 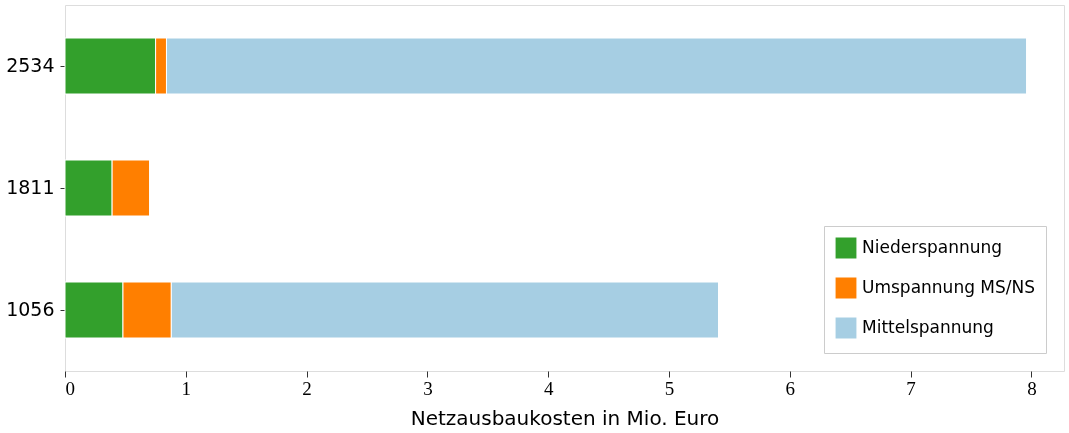 What do you see at coordinates (565, 417) in the screenshot?
I see `x-axis-title: Netzausbaukosten in Mio. Euro` at bounding box center [565, 417].